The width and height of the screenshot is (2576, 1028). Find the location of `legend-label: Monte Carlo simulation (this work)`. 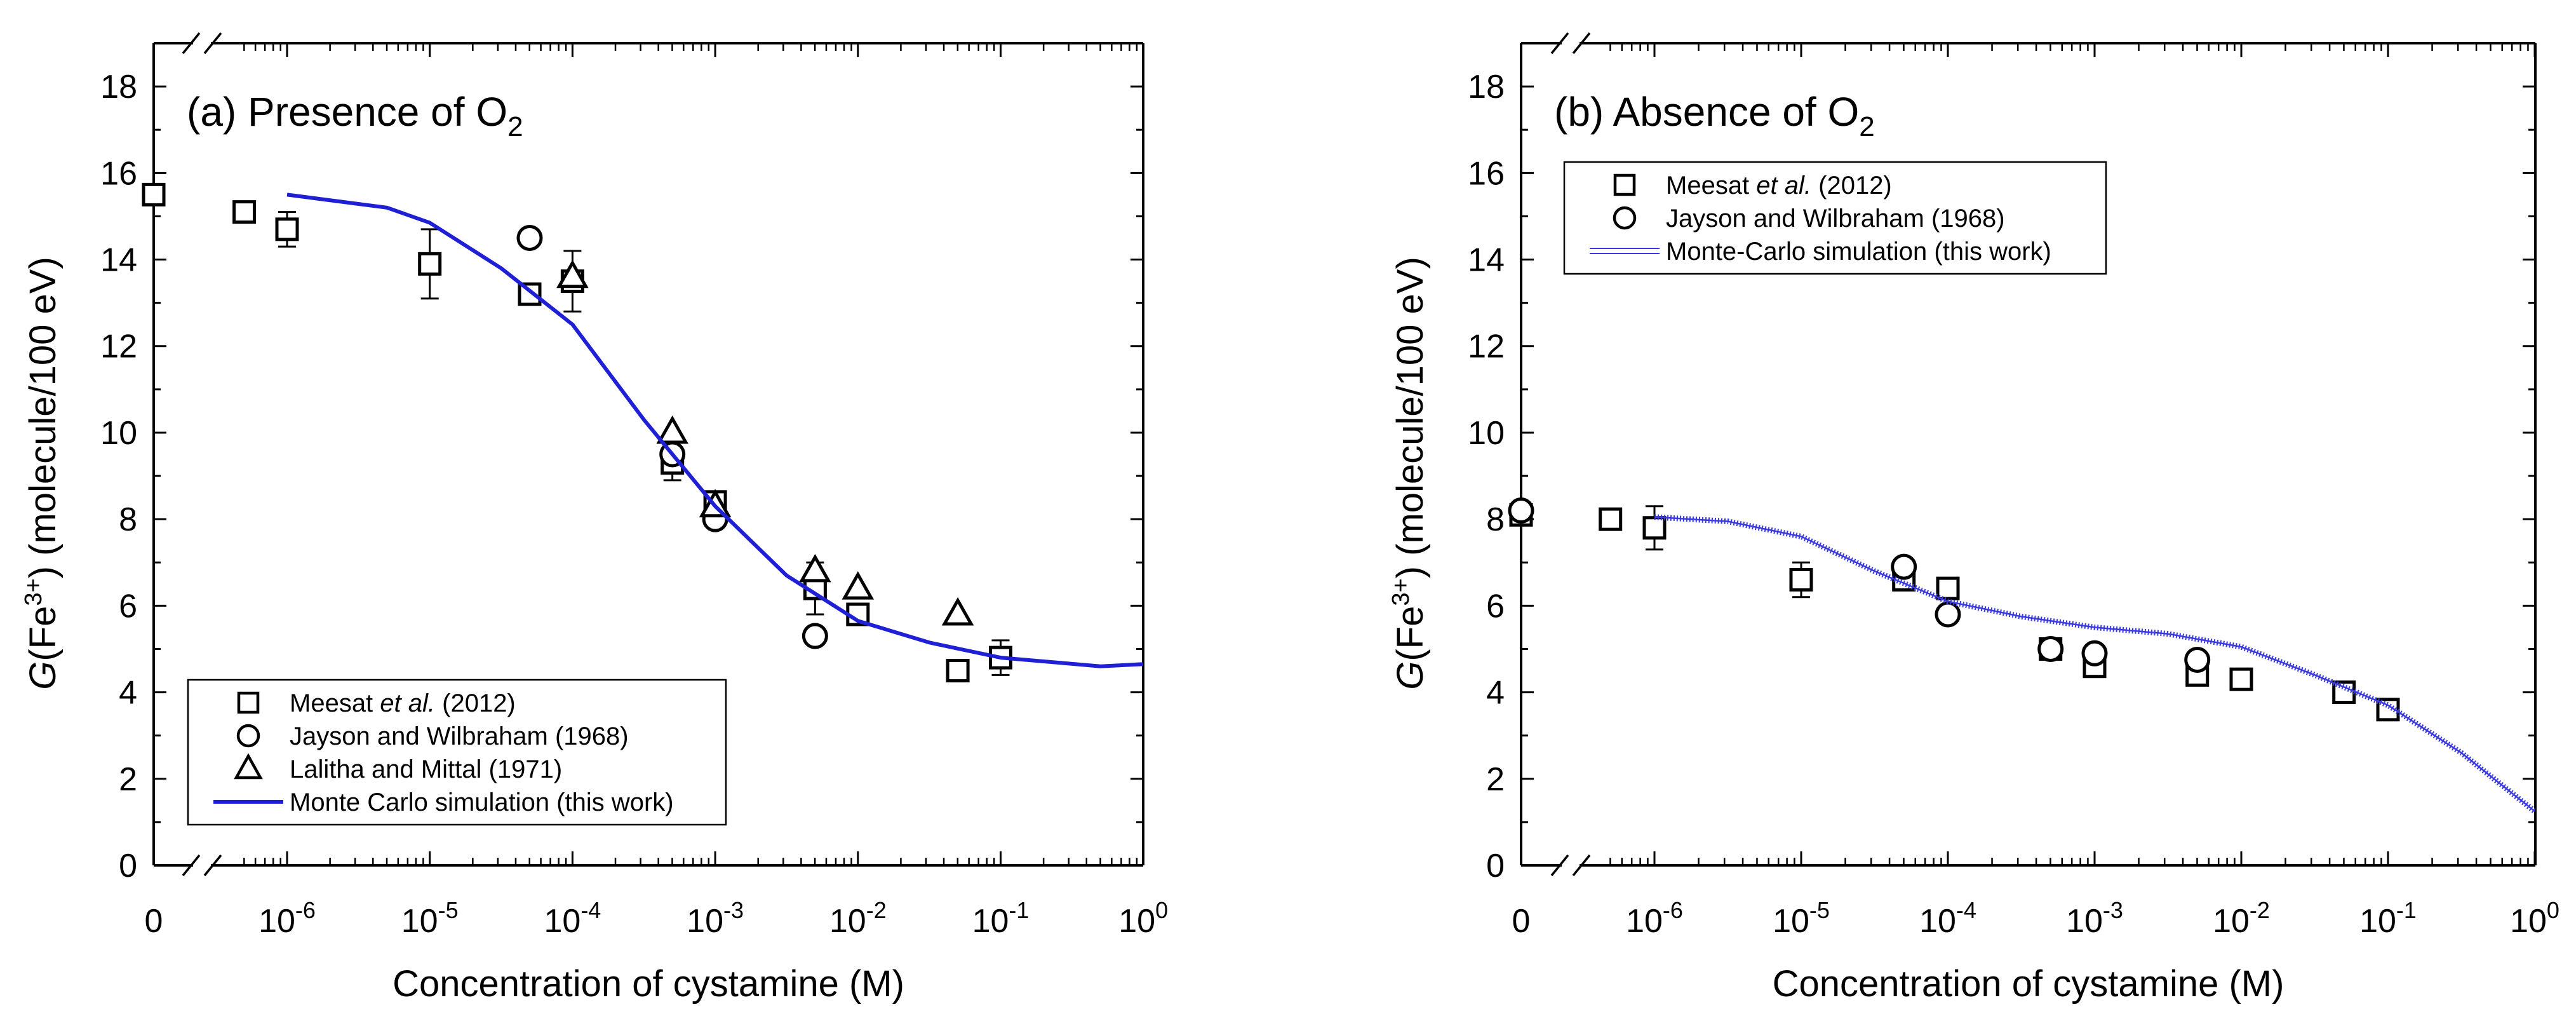

legend-label: Monte Carlo simulation (this work) is located at coordinates (482, 802).